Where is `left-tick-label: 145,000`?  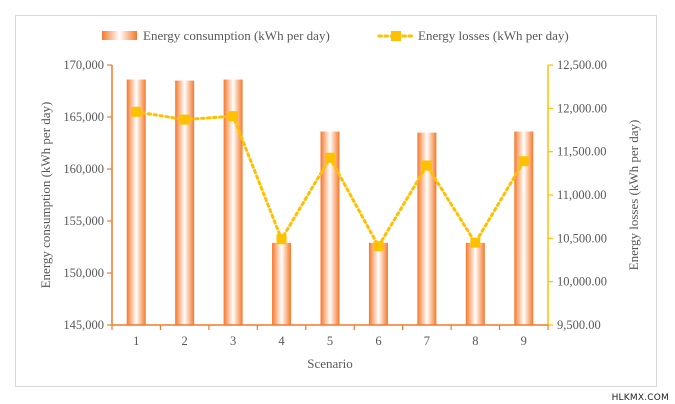
left-tick-label: 145,000 is located at coordinates (83, 325).